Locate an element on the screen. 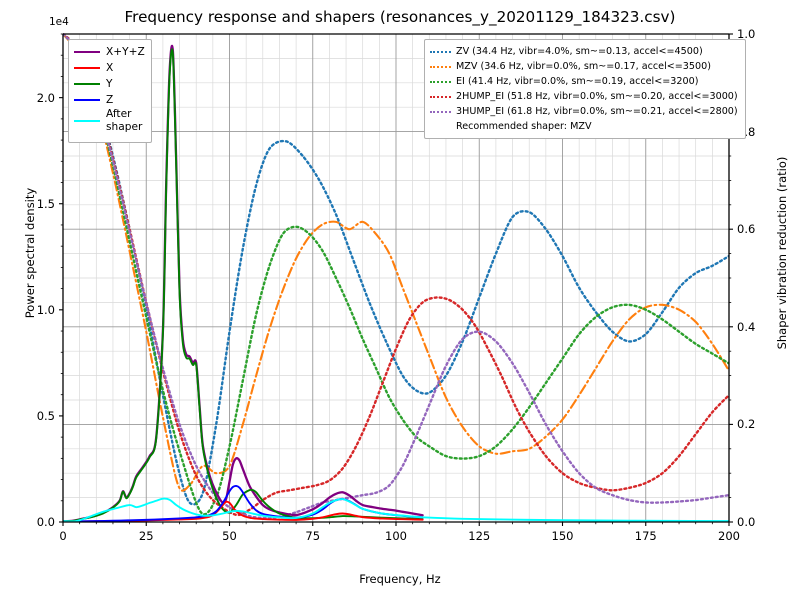 Image resolution: width=800 pixels, height=600 pixels. x-axis-label: Frequency, Hz is located at coordinates (400, 579).